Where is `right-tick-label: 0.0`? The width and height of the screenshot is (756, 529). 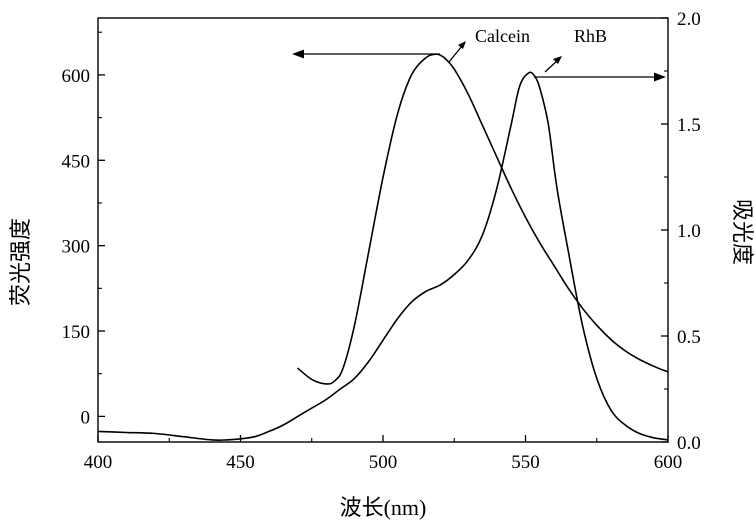
right-tick-label: 0.0 is located at coordinates (689, 443).